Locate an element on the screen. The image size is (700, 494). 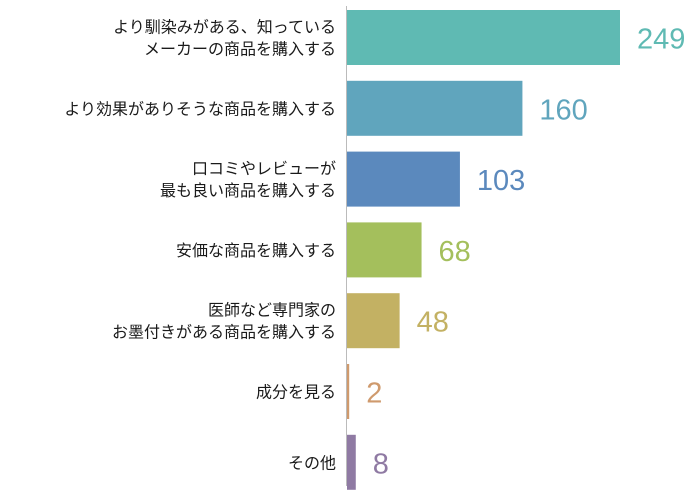
category-label-line: 成分を見る is located at coordinates (296, 392).